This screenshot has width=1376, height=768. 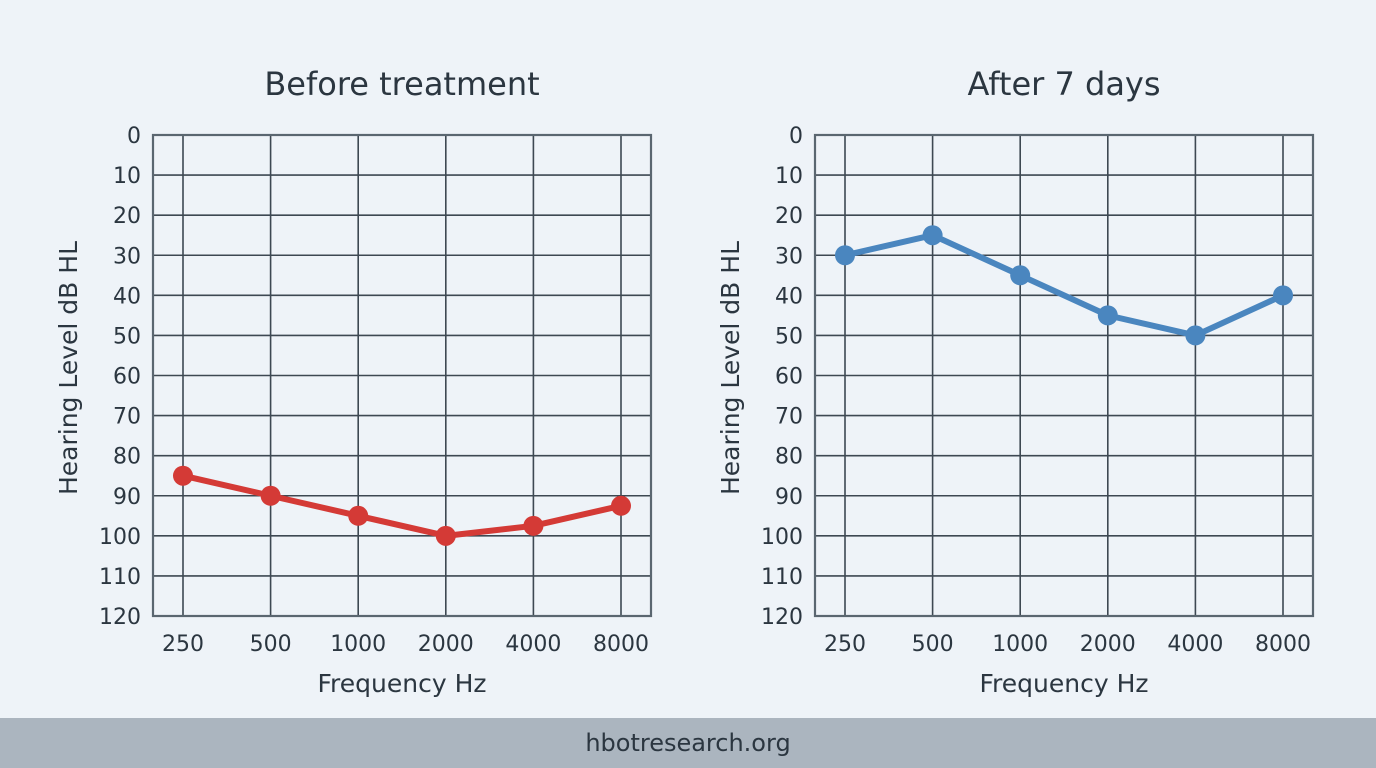 I want to click on chart-title: Before treatment, so click(x=401, y=84).